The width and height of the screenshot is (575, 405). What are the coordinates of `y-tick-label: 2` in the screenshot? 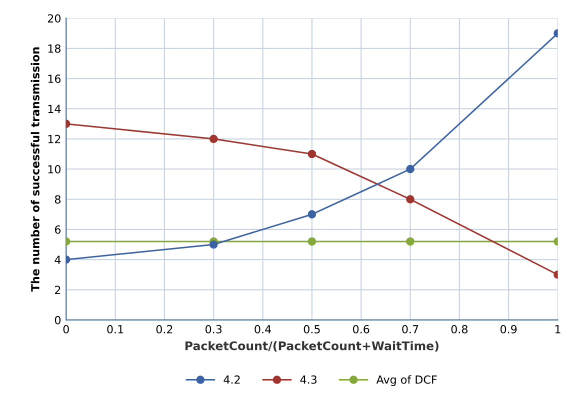 It's located at (57, 290).